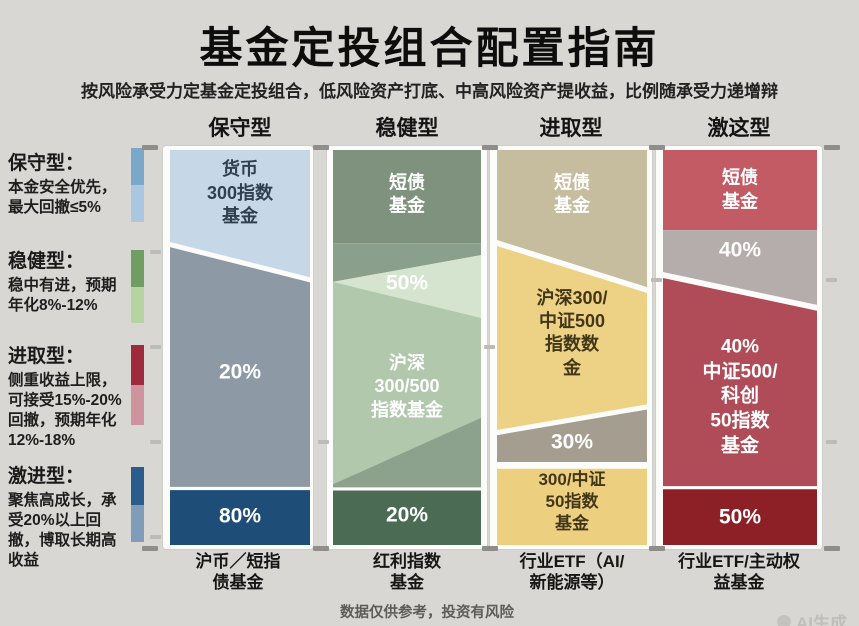  What do you see at coordinates (572, 501) in the screenshot?
I see `segment-label: 300/中证50指数 基金` at bounding box center [572, 501].